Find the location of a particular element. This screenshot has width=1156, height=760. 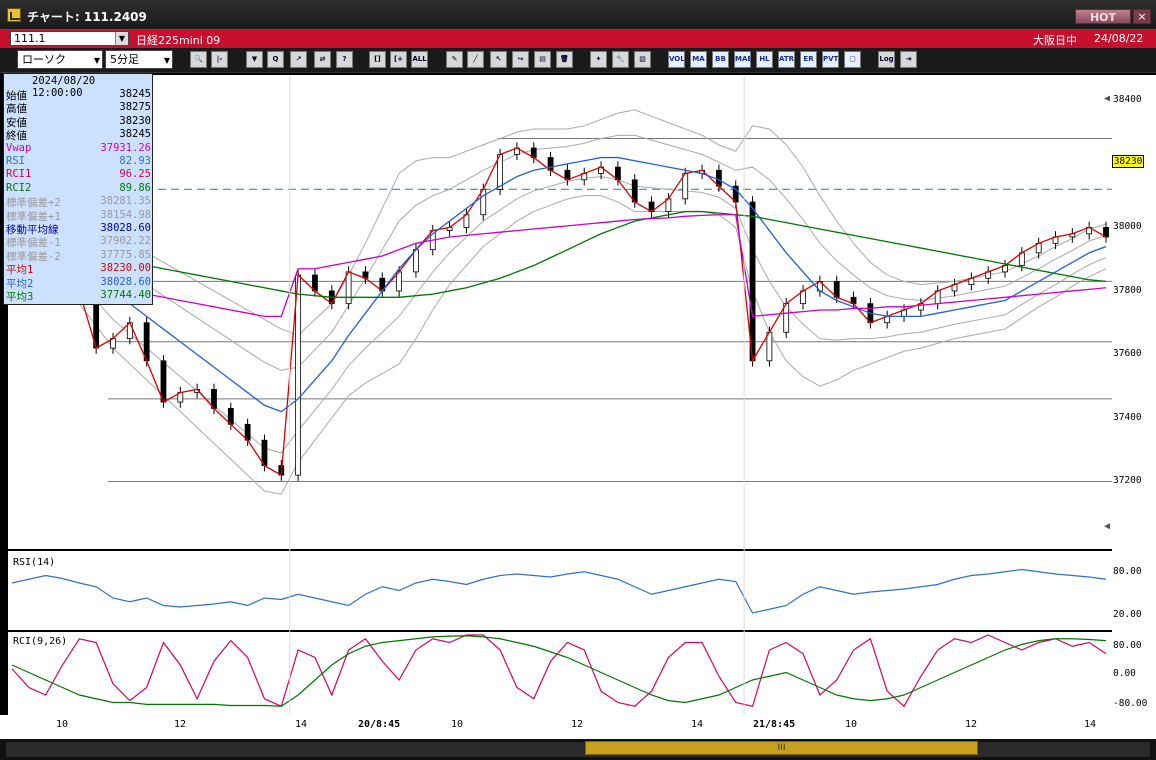

settings-icon: ✦ is located at coordinates (598, 59).